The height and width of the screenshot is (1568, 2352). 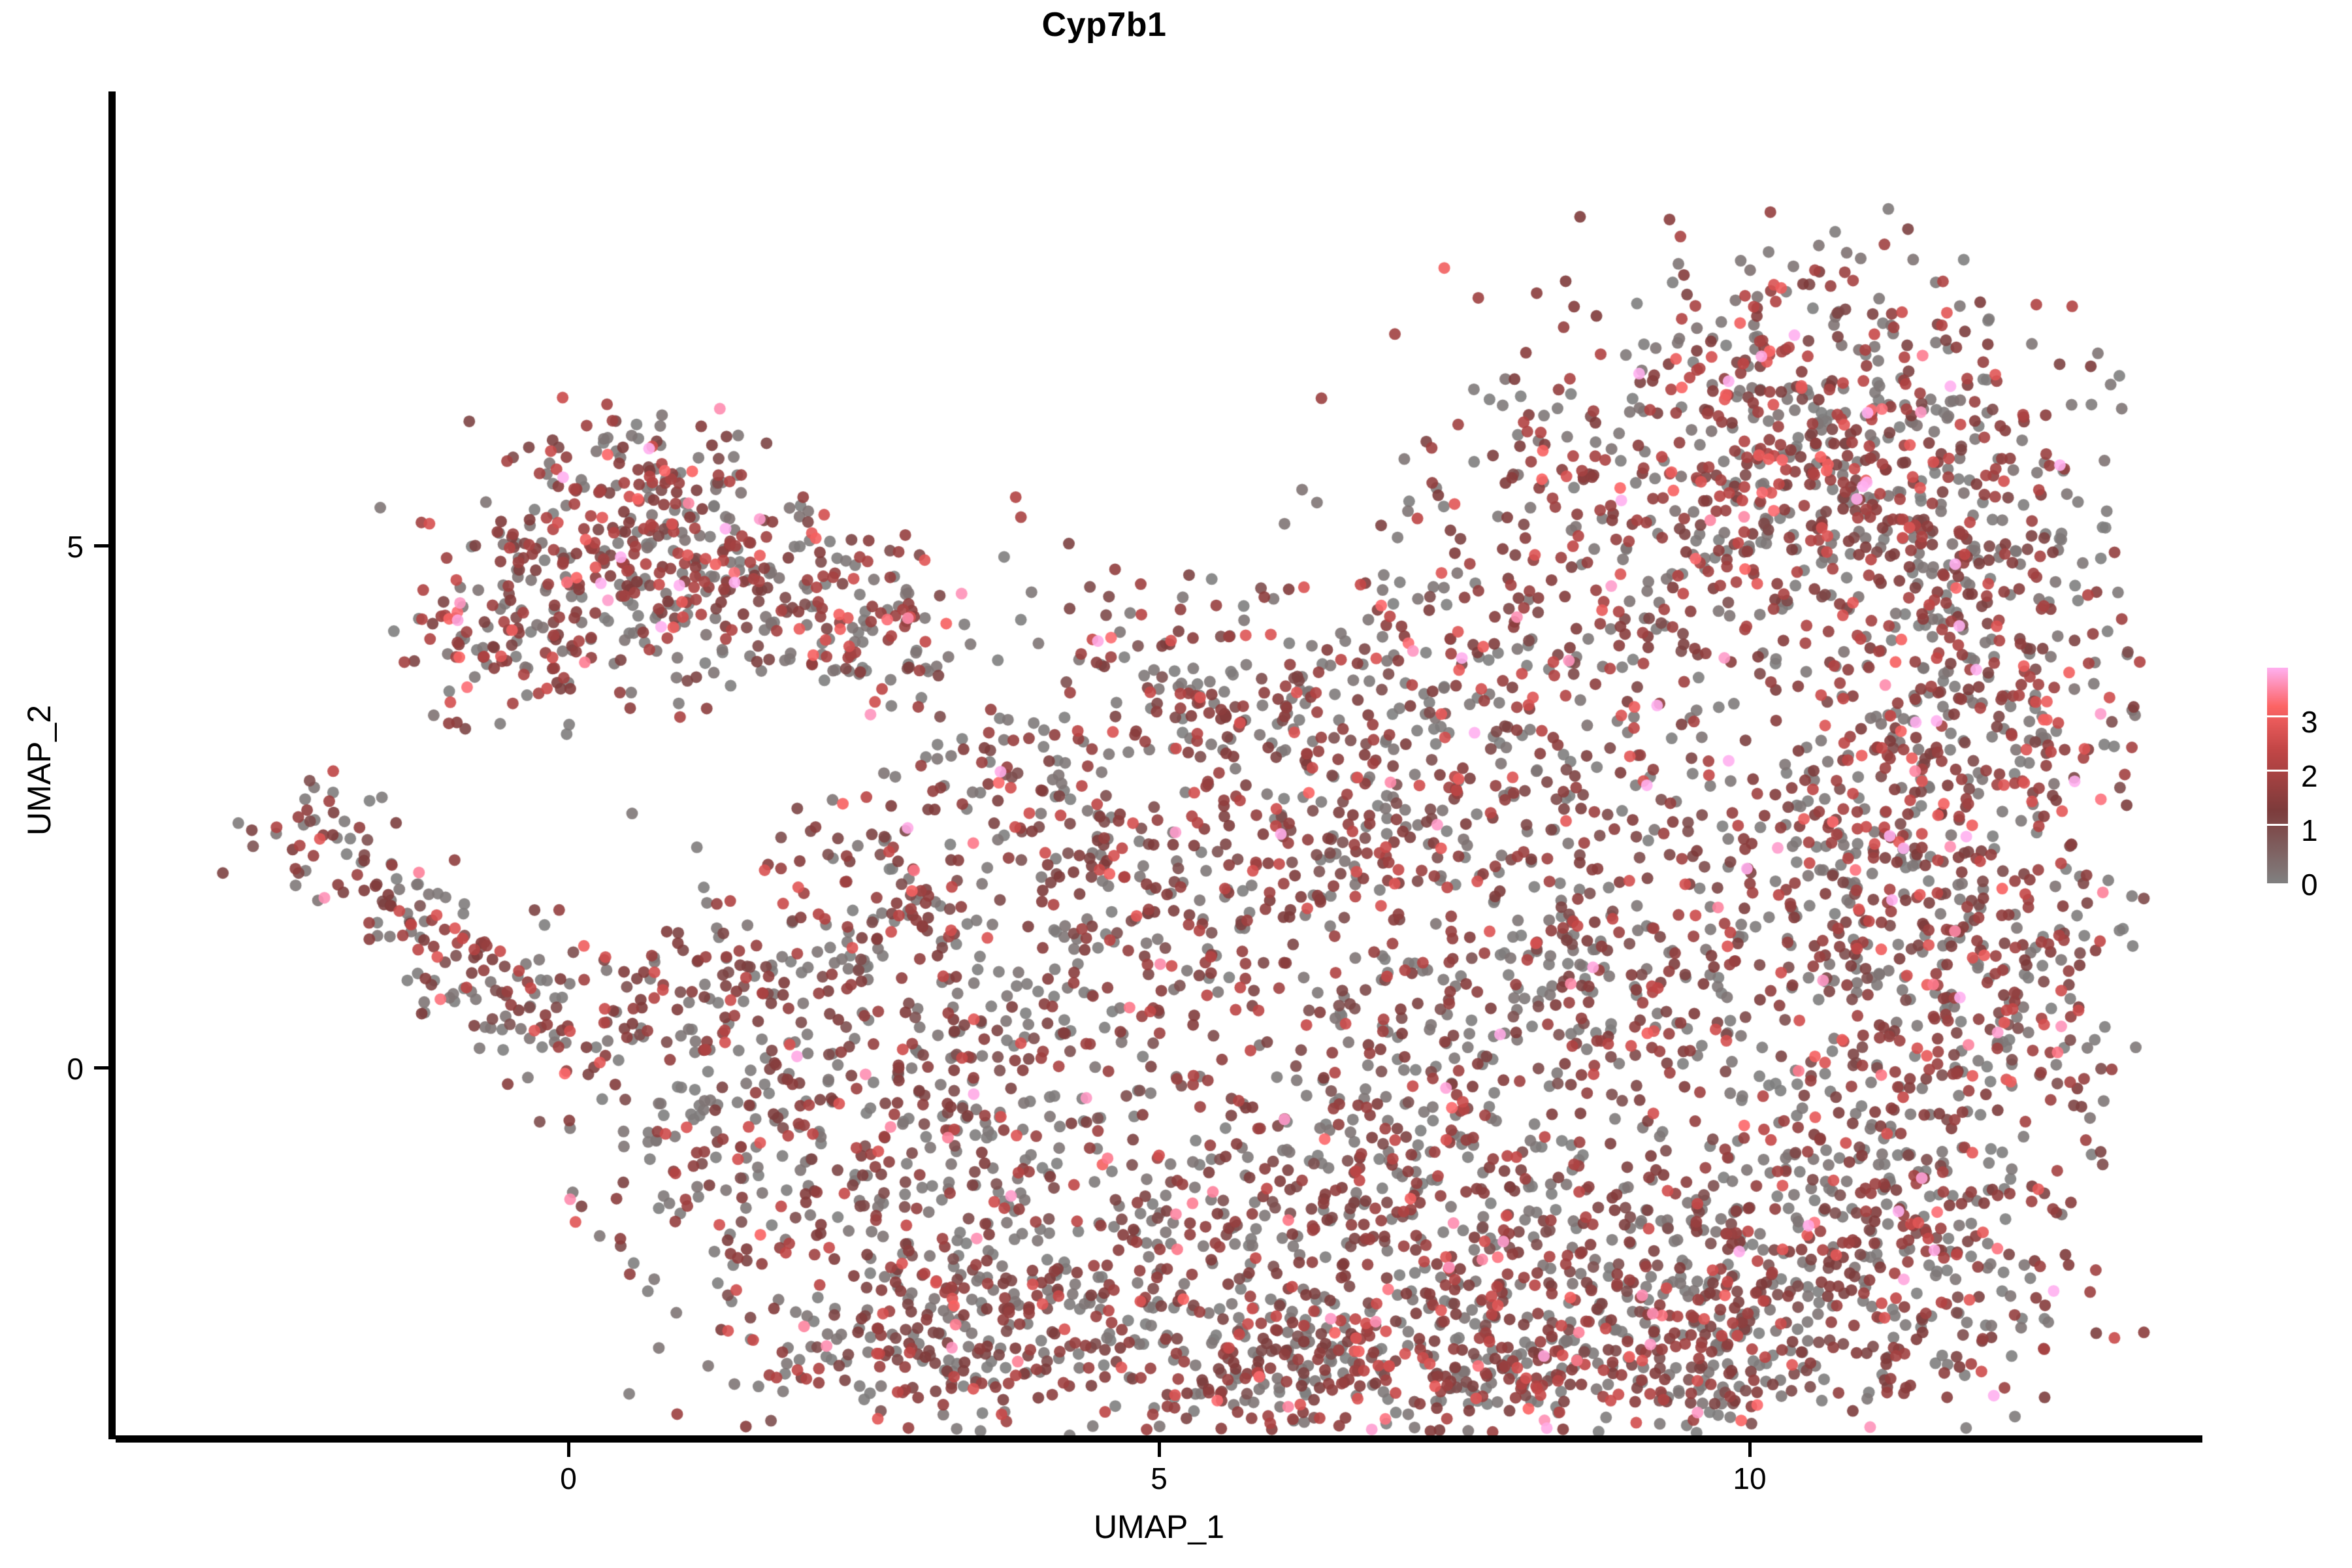 What do you see at coordinates (1750, 1478) in the screenshot?
I see `x-tick-label: 10` at bounding box center [1750, 1478].